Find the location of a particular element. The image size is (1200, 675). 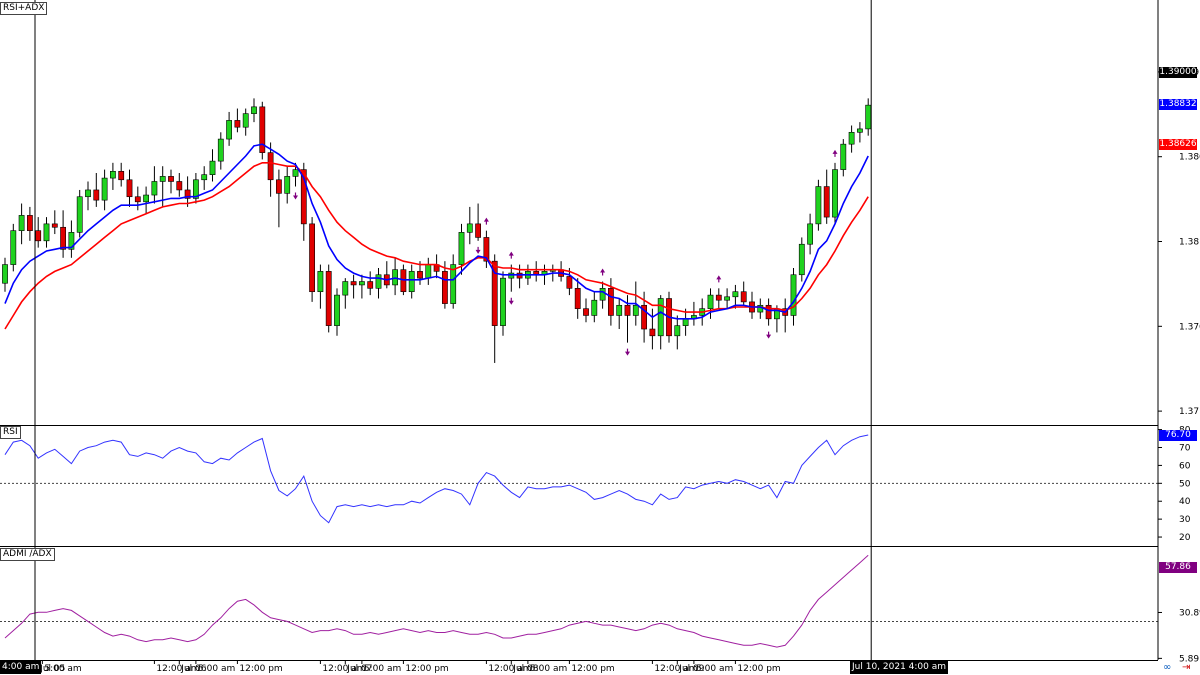

forward-arrow-icon: ⇥ is located at coordinates (1186, 667).